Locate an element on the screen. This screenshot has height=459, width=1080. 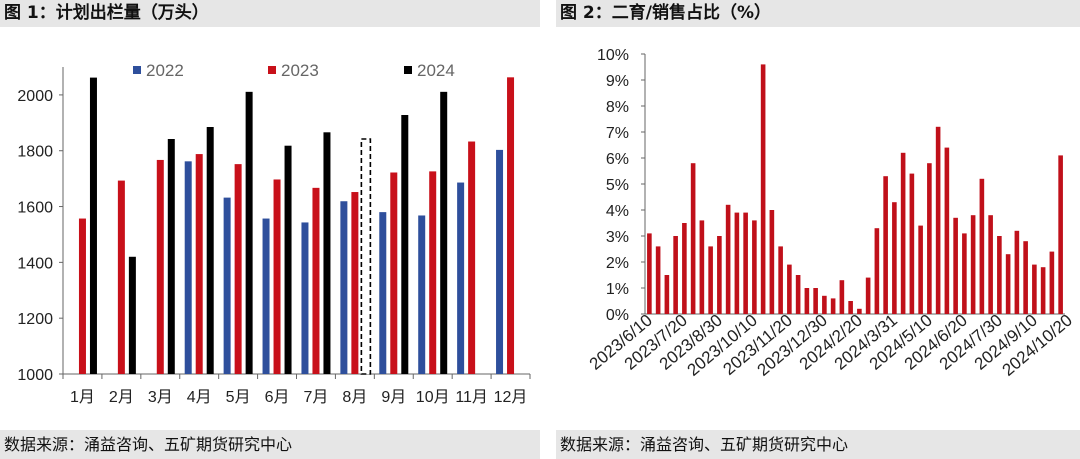
legend-swatch-2022 is located at coordinates (137, 70).